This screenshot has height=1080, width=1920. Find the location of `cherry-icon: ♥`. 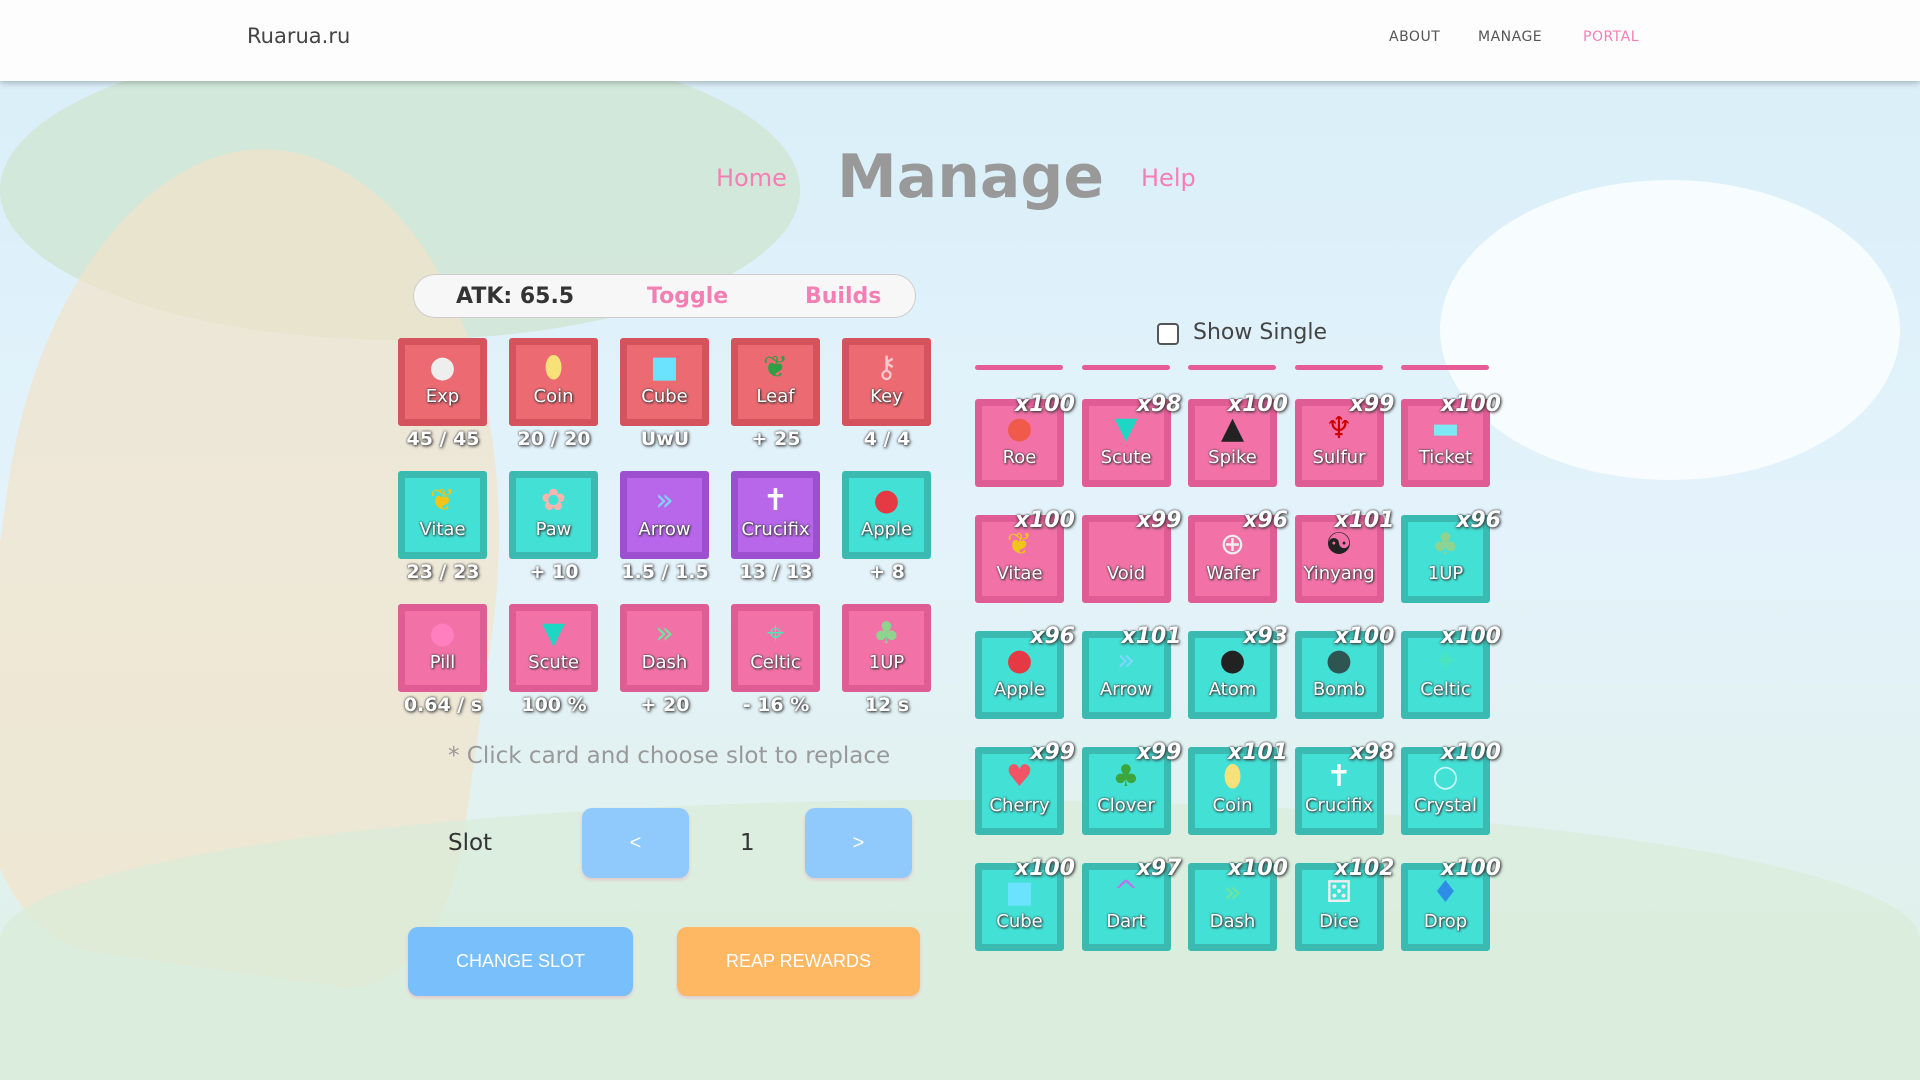

cherry-icon: ♥ is located at coordinates (1019, 776).